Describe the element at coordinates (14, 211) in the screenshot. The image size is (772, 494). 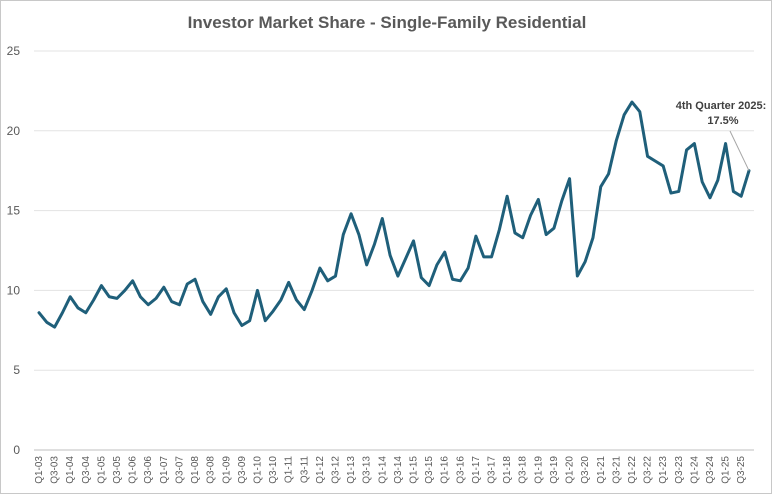
I see `y-tick-label: 15` at that location.